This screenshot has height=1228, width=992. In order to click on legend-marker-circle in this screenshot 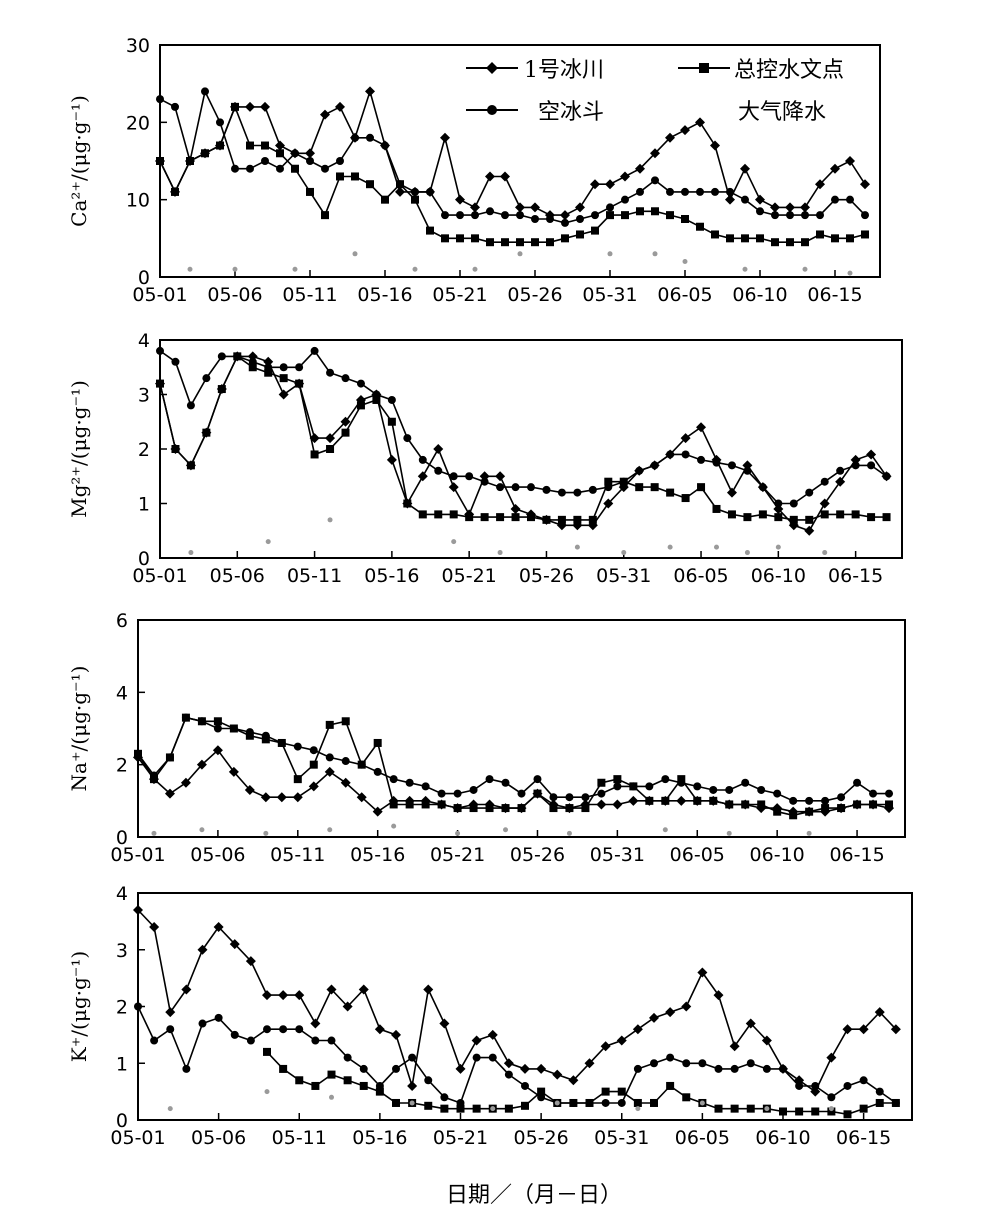, I will do `click(492, 110)`.